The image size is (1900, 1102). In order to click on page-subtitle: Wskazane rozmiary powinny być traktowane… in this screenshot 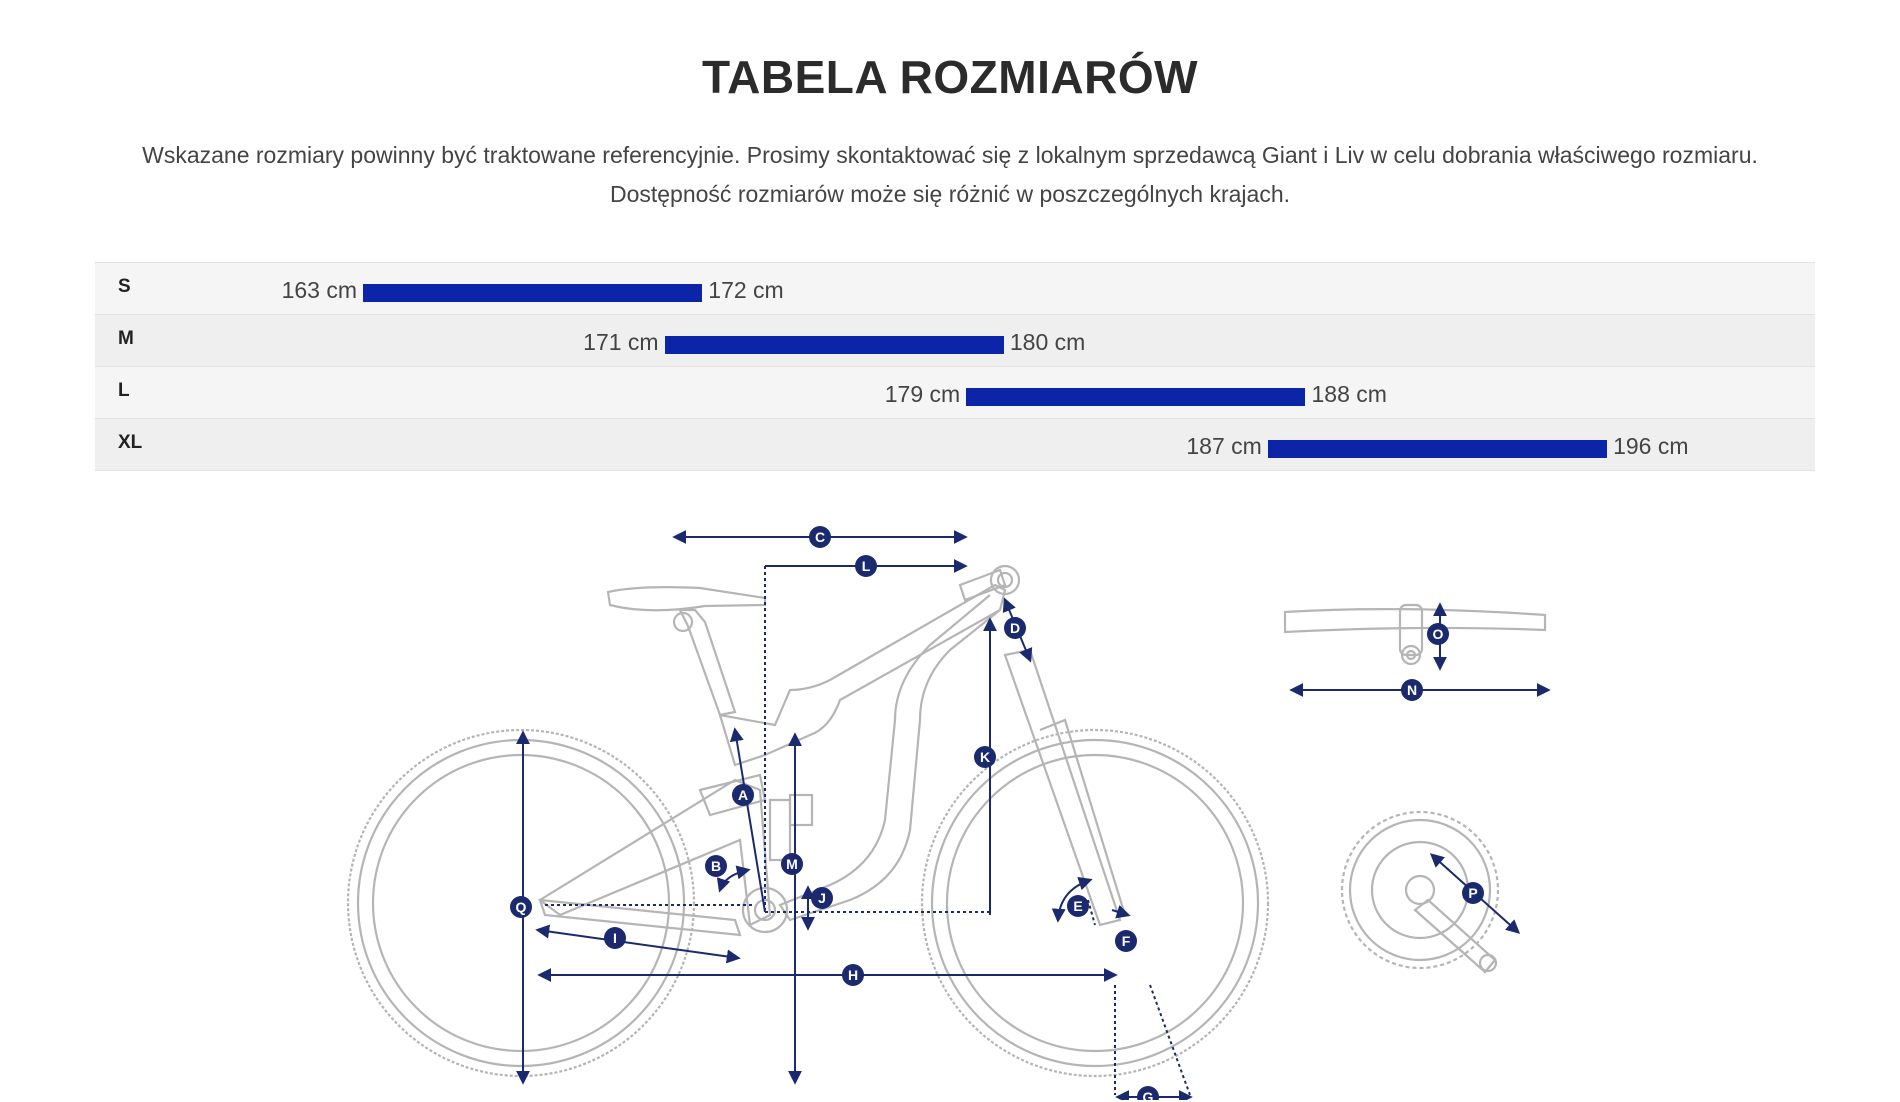, I will do `click(950, 175)`.